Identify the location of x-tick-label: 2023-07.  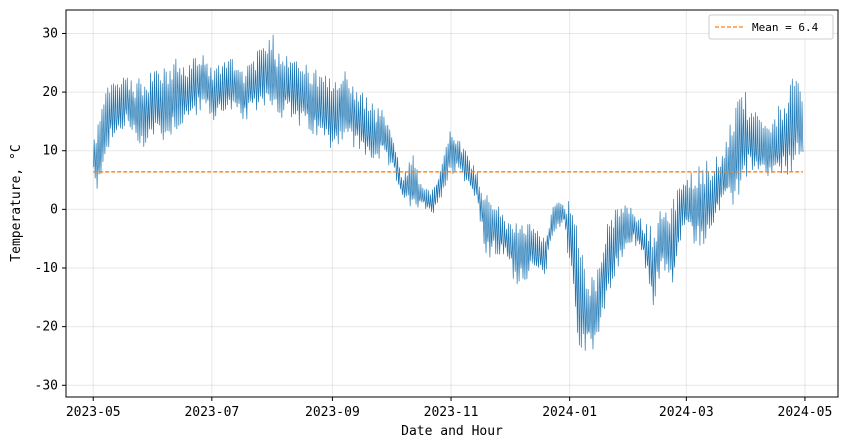
(211, 412).